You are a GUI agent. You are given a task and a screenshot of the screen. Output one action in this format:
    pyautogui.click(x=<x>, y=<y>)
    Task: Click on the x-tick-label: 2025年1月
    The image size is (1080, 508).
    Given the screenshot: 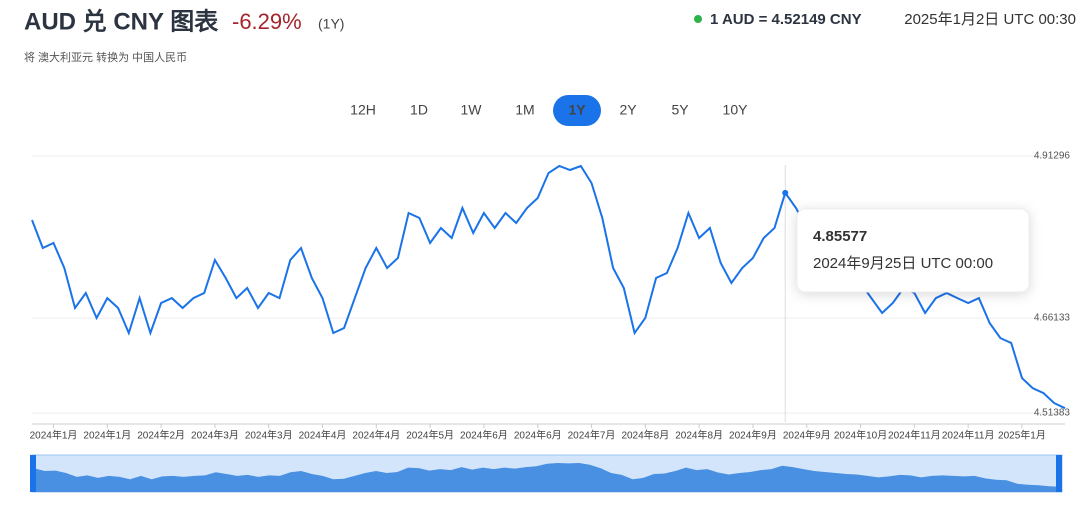 What is the action you would take?
    pyautogui.click(x=1022, y=435)
    